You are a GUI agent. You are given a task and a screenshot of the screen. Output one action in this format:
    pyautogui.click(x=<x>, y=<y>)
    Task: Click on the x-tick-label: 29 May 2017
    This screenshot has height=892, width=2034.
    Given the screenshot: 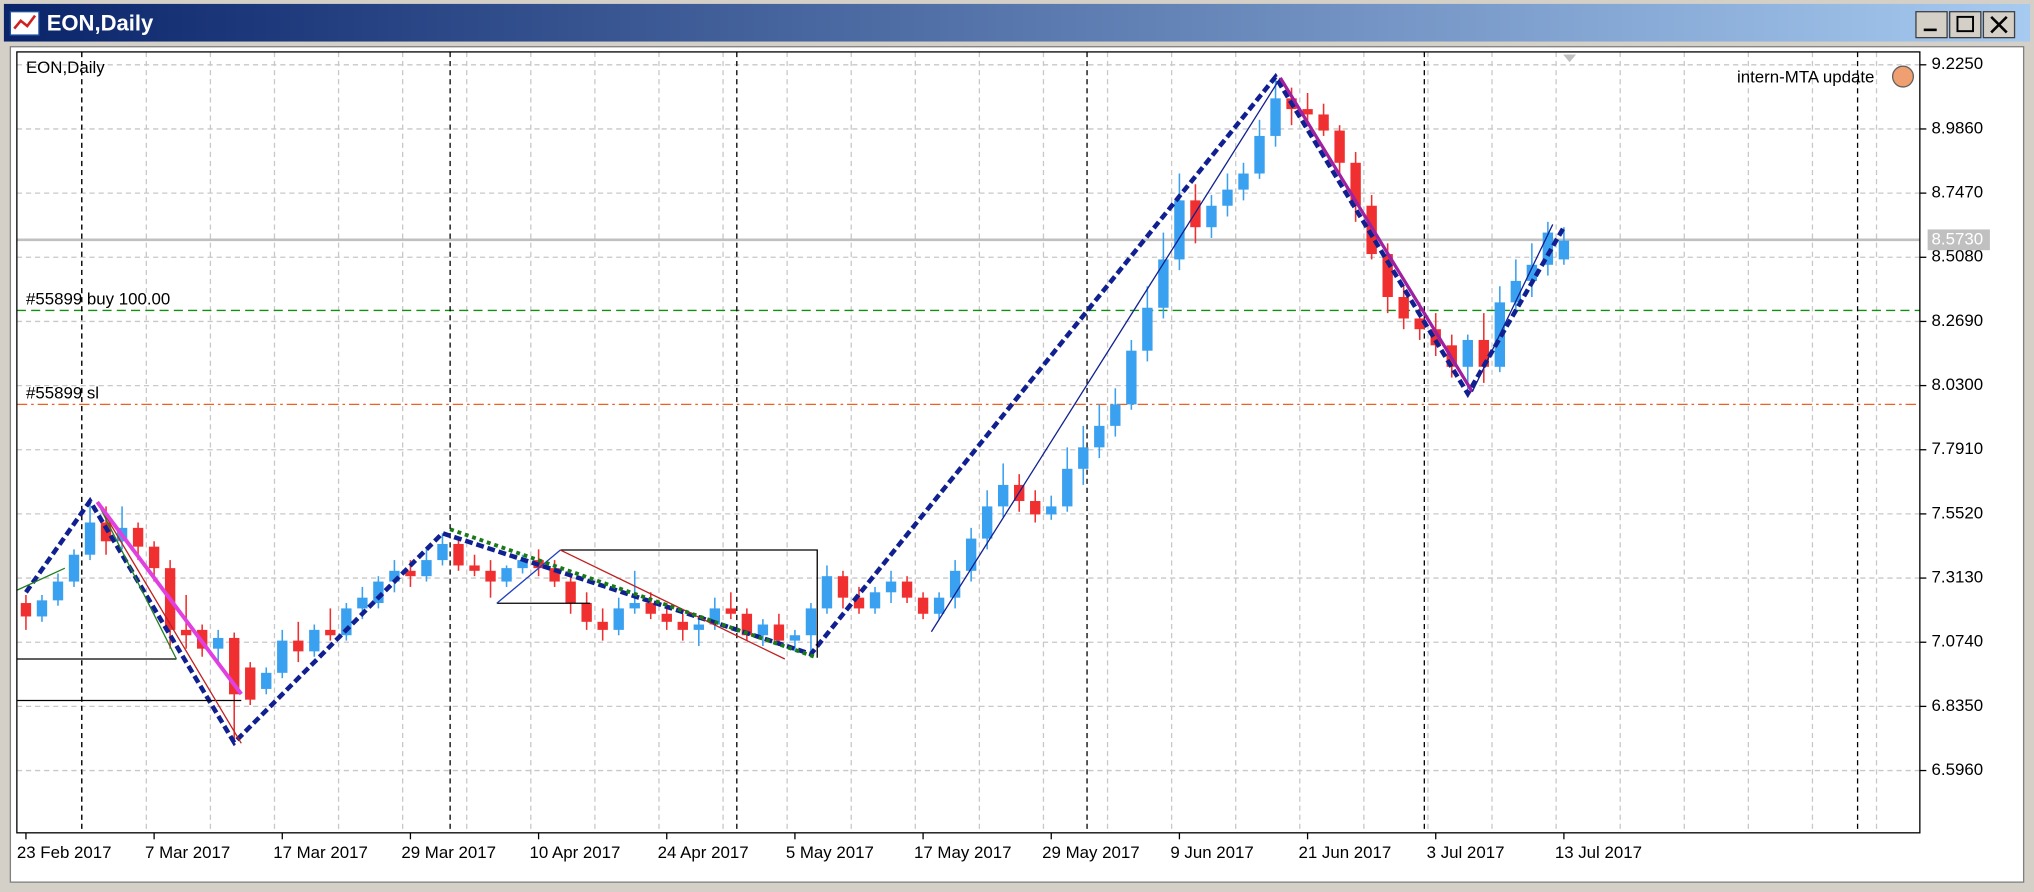 What is the action you would take?
    pyautogui.click(x=1090, y=852)
    